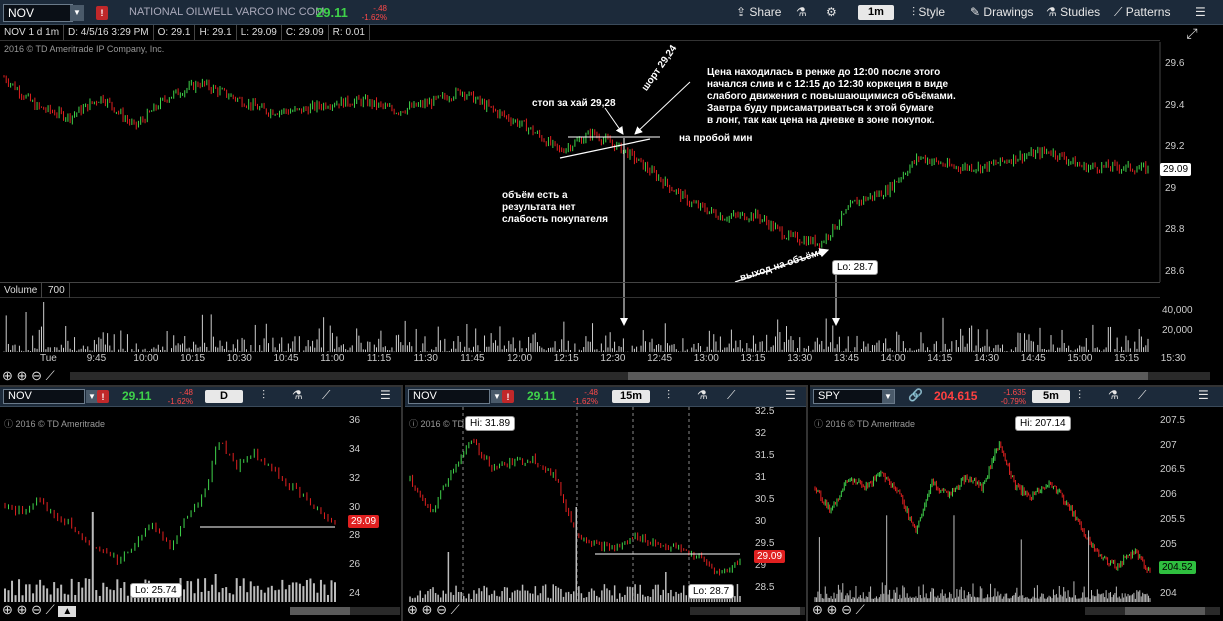 Image resolution: width=1223 pixels, height=621 pixels. What do you see at coordinates (84, 49) in the screenshot?
I see `main-copyright: 2016 © TD Ameritrade IP Company, Inc.` at bounding box center [84, 49].